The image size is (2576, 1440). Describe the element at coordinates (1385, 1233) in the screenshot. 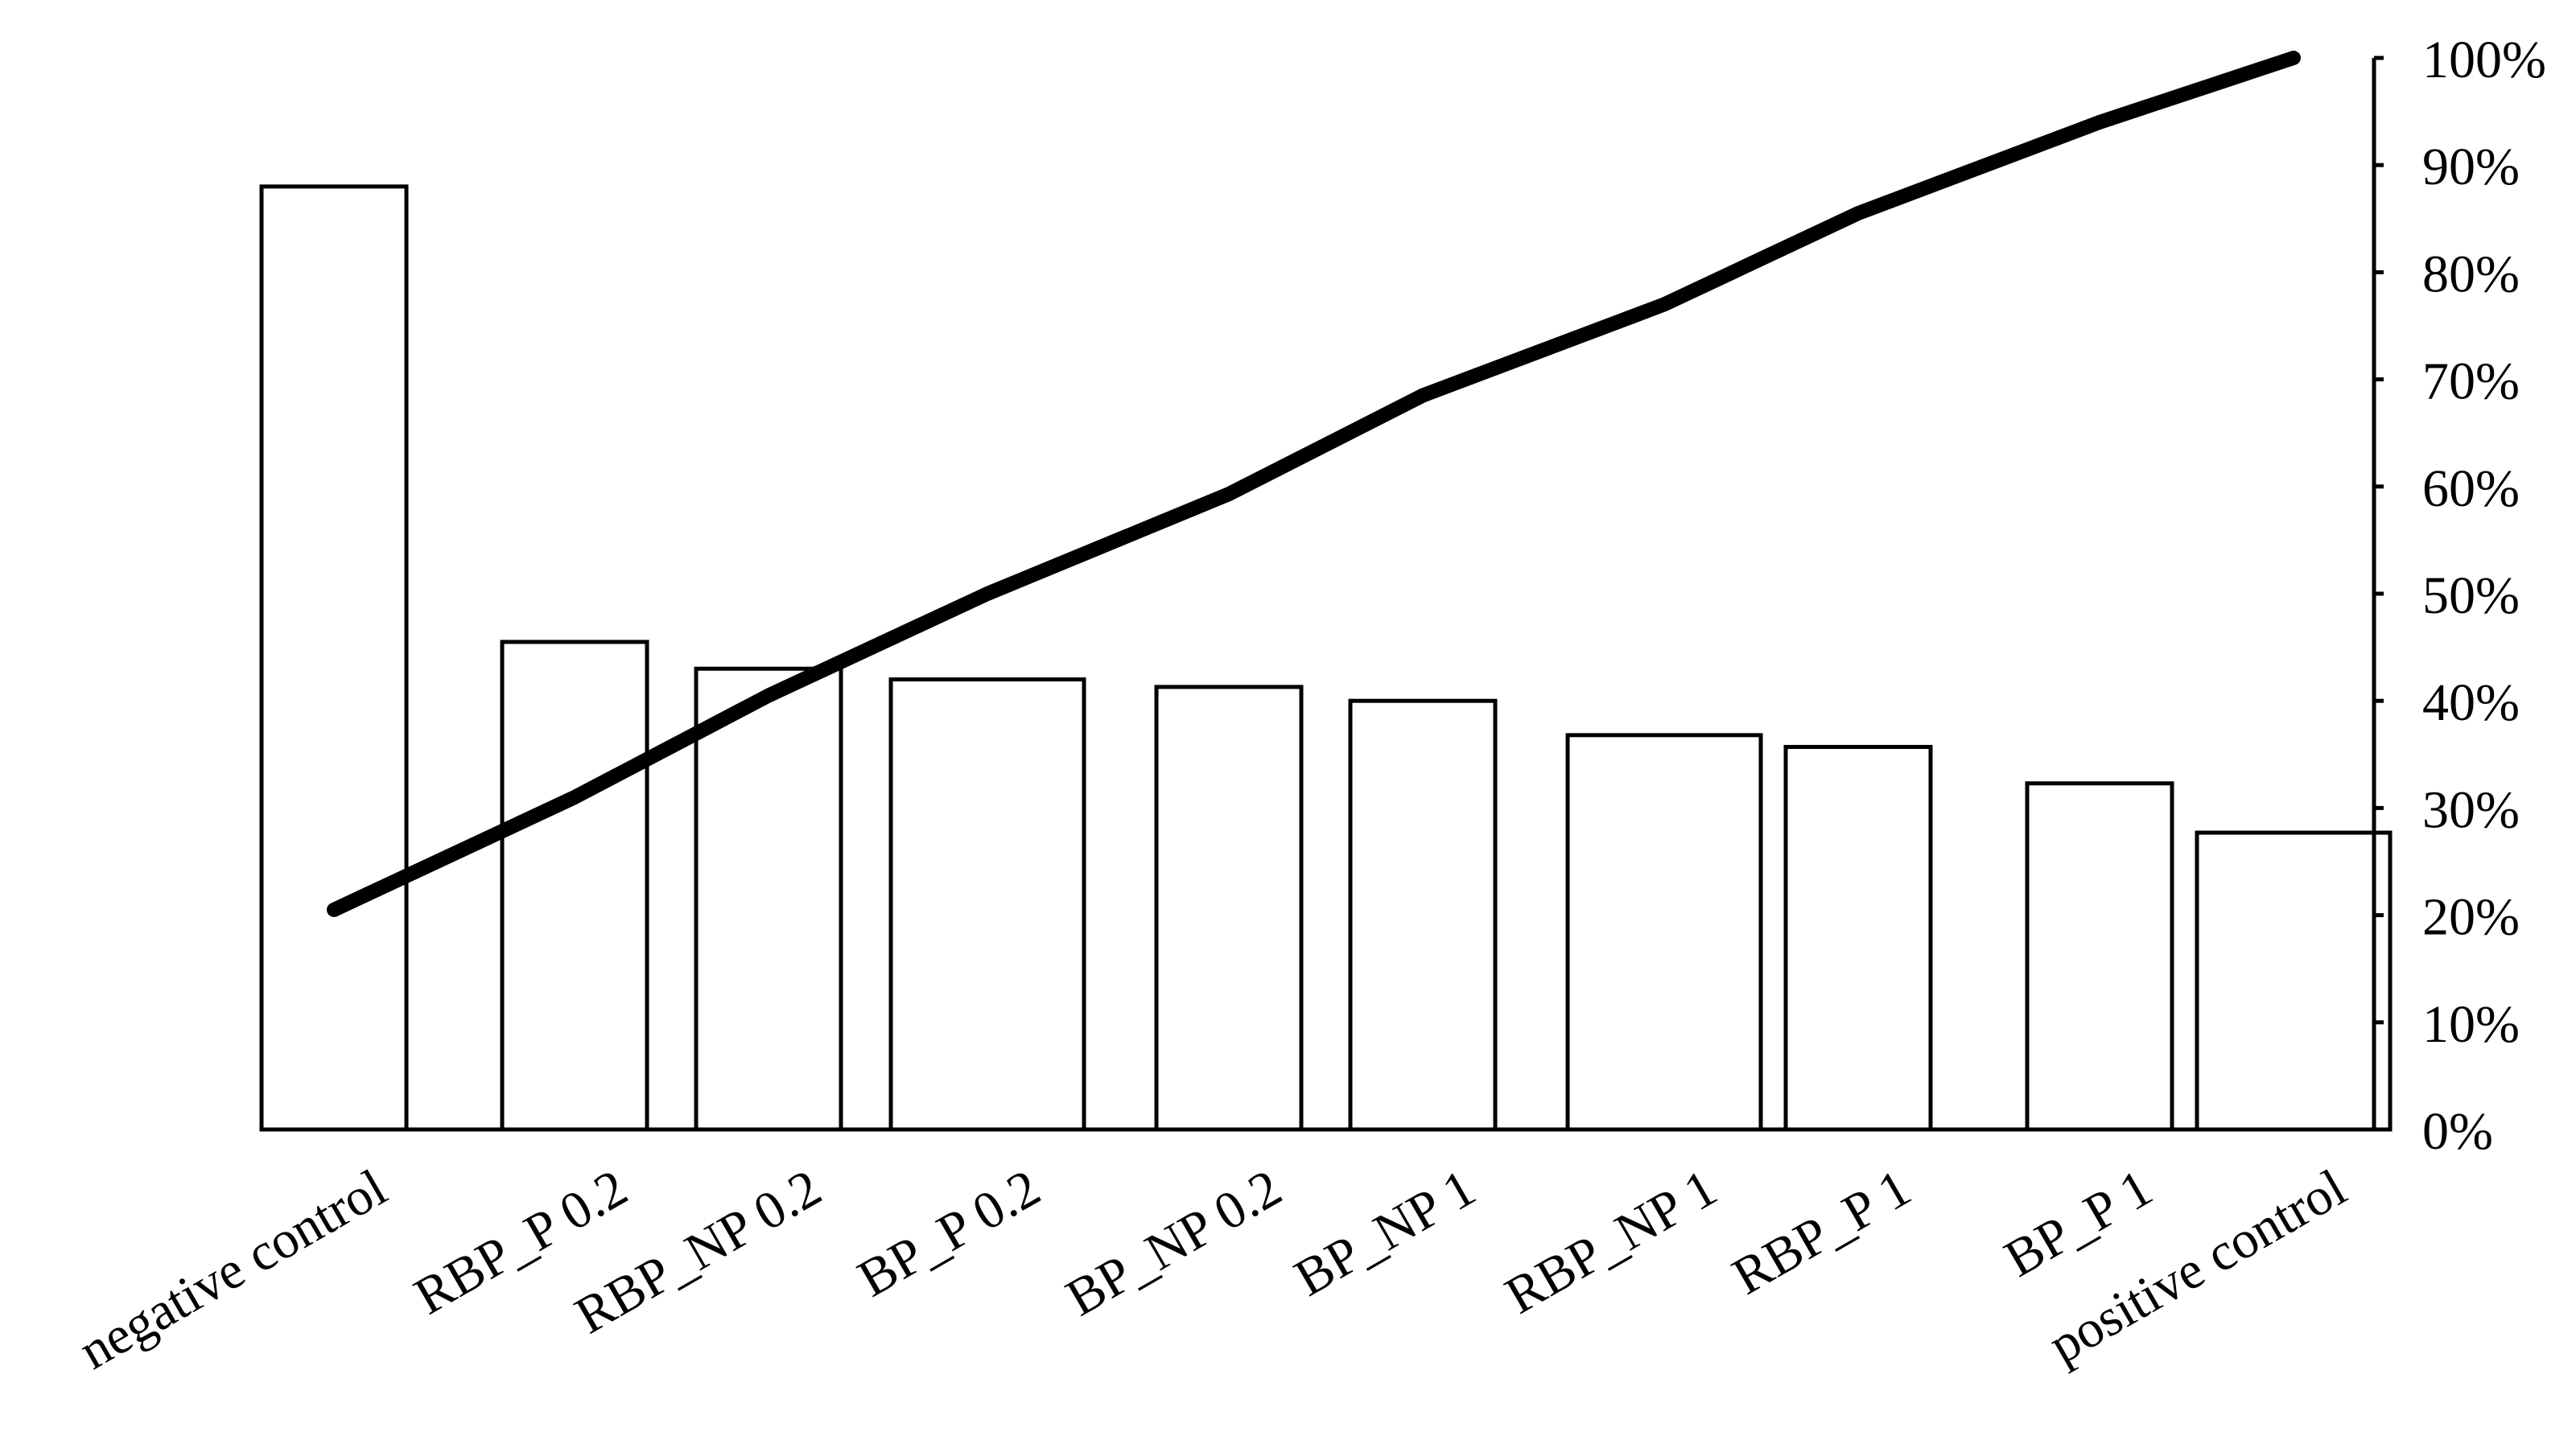

I see `x-tick-label-6: BP_NP 1` at that location.